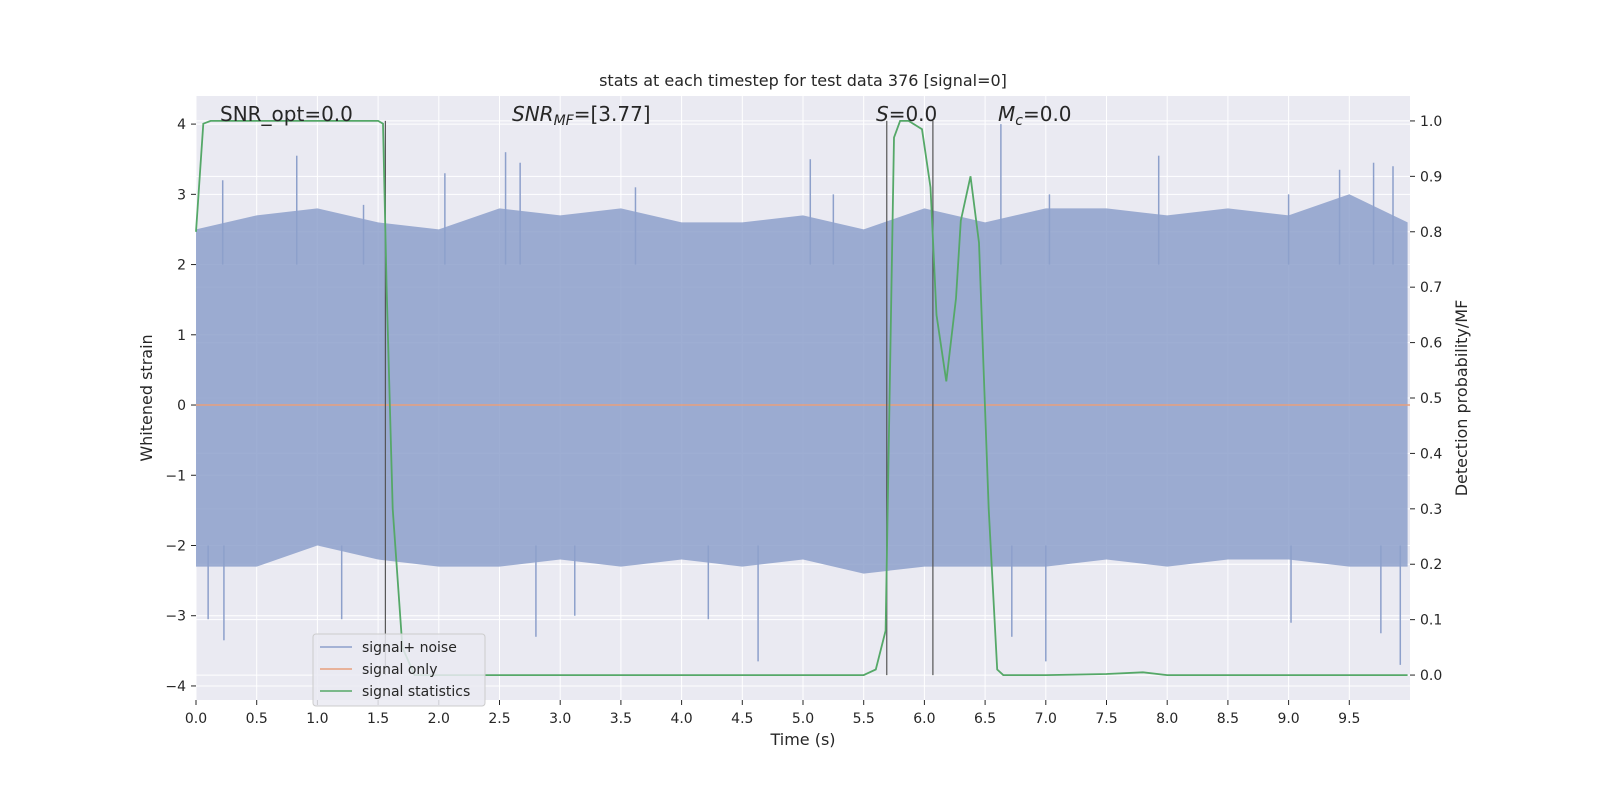 The height and width of the screenshot is (800, 1600). I want to click on y-right-axis-ticks: 0.0 0.1 0.2 0.3 0.4 0.5 0.6 0.7 0.8 0.9 1.0, so click(1426, 399).